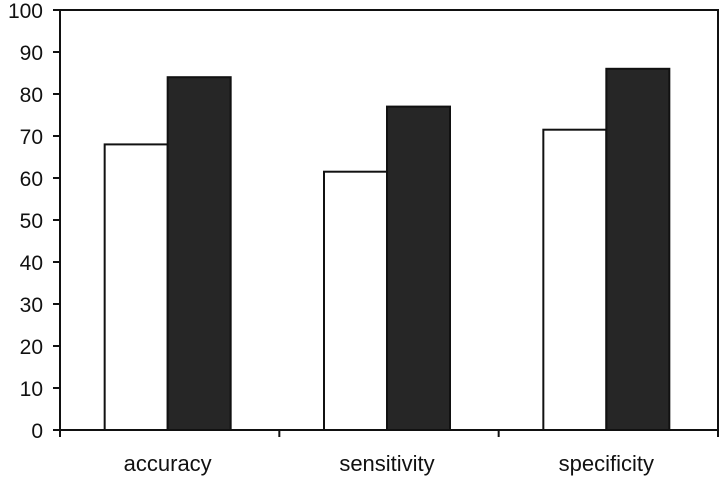 Image resolution: width=720 pixels, height=478 pixels. I want to click on y-tick-label: 10, so click(31, 389).